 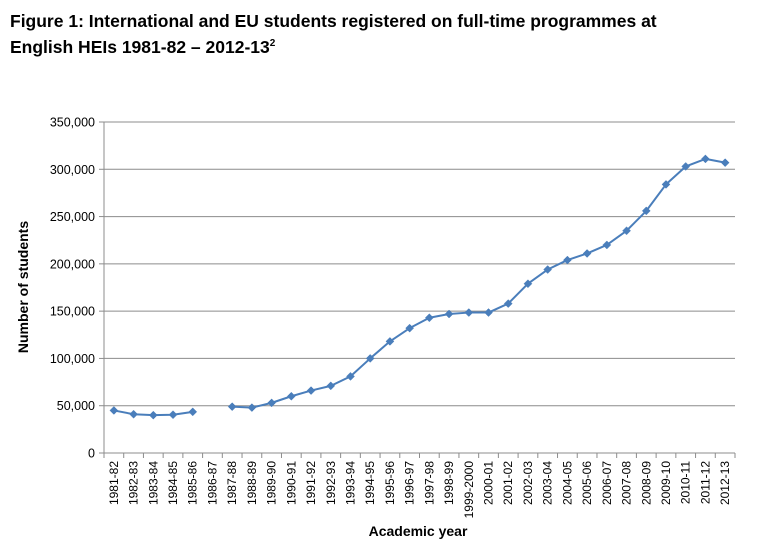 What do you see at coordinates (418, 531) in the screenshot?
I see `x-axis-title: Academic year` at bounding box center [418, 531].